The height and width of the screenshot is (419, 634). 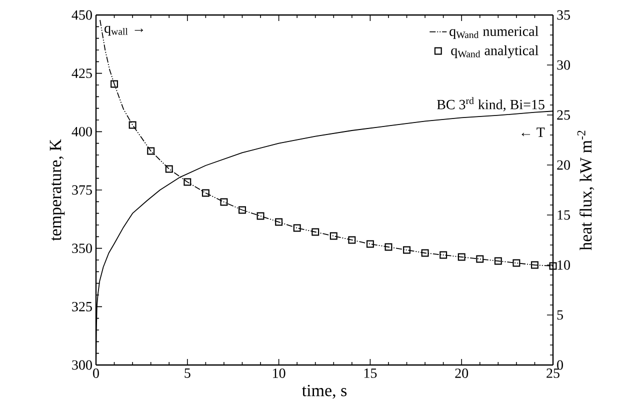 What do you see at coordinates (563, 115) in the screenshot?
I see `y2-tick-label: 25` at bounding box center [563, 115].